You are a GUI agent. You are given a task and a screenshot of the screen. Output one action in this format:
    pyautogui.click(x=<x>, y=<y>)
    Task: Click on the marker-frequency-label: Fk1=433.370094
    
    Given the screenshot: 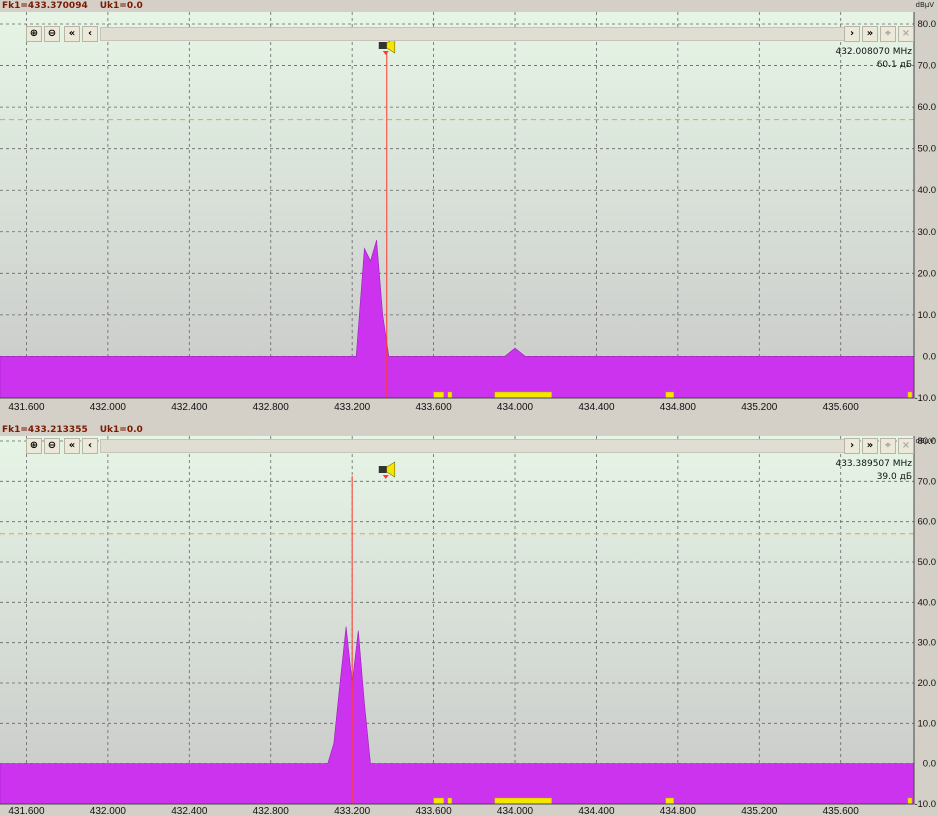 What is the action you would take?
    pyautogui.click(x=45, y=6)
    